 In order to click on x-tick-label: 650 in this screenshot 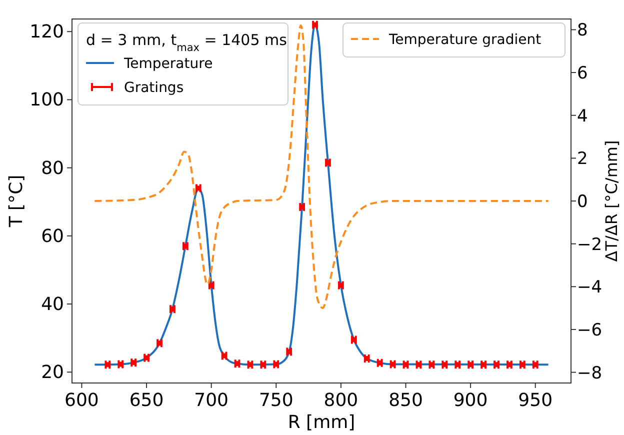, I will do `click(146, 400)`.